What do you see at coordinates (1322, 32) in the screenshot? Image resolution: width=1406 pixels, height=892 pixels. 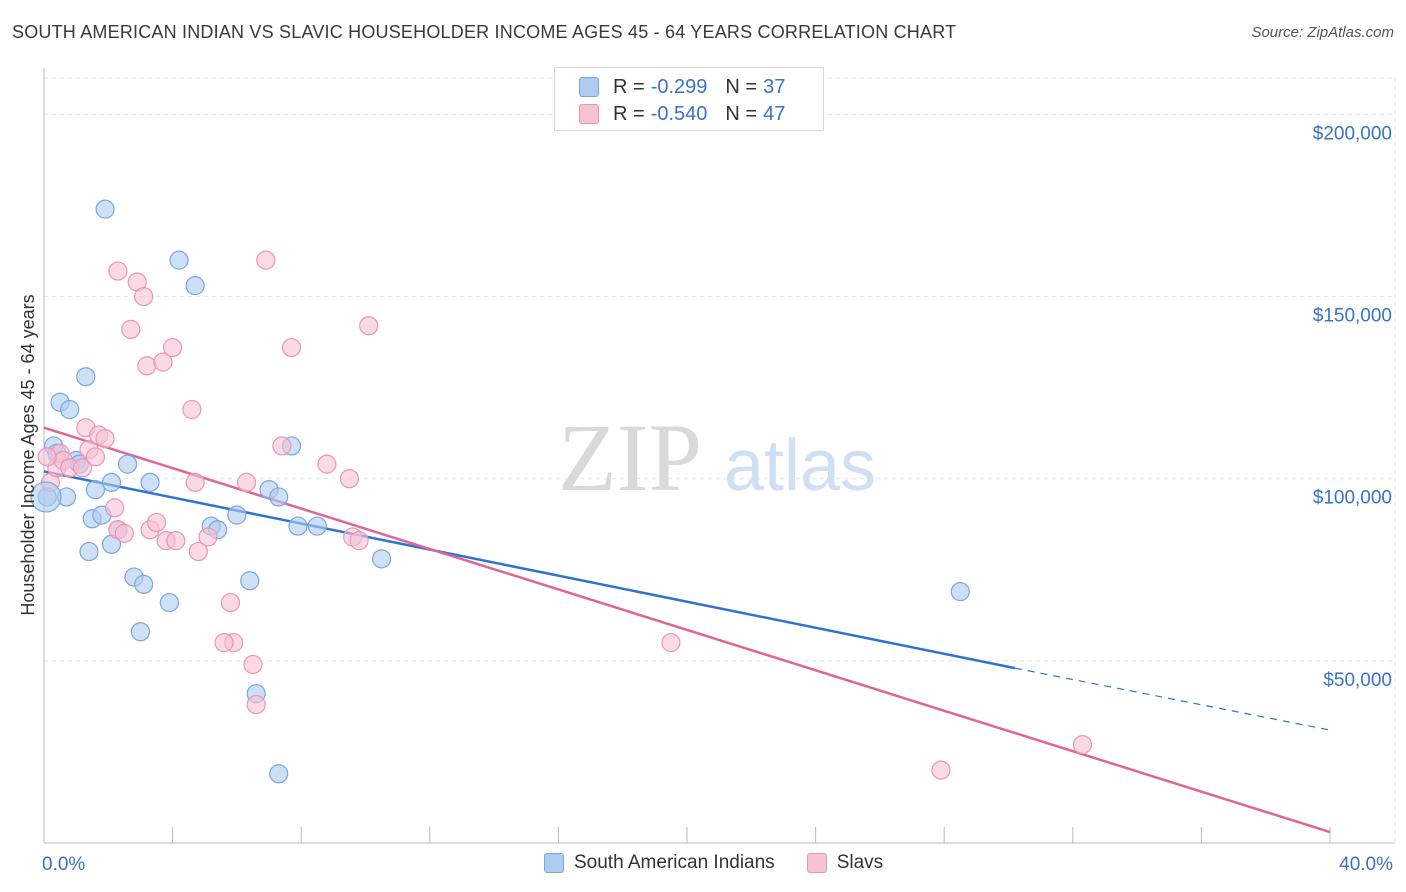 I see `source-label: Source: ZipAtlas.com` at bounding box center [1322, 32].